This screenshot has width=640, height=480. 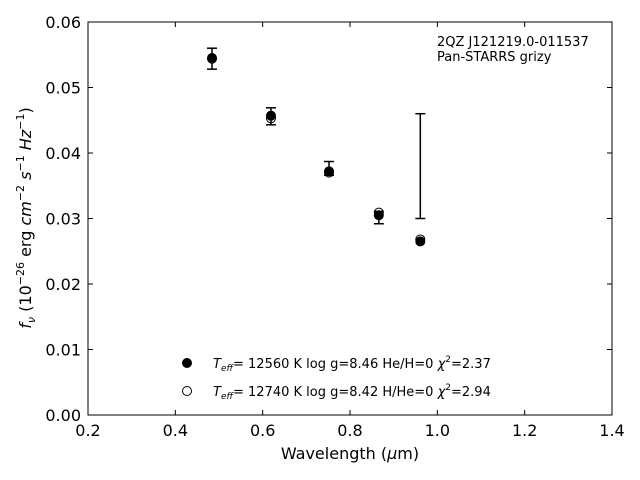 I want to click on x-tick-label: 0.2, so click(x=87, y=430).